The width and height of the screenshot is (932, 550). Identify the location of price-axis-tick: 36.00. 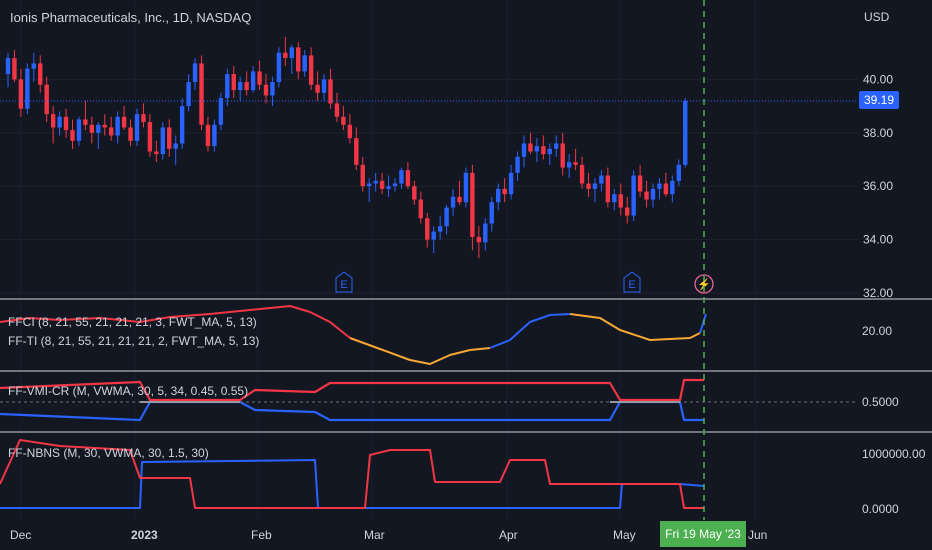
(878, 186).